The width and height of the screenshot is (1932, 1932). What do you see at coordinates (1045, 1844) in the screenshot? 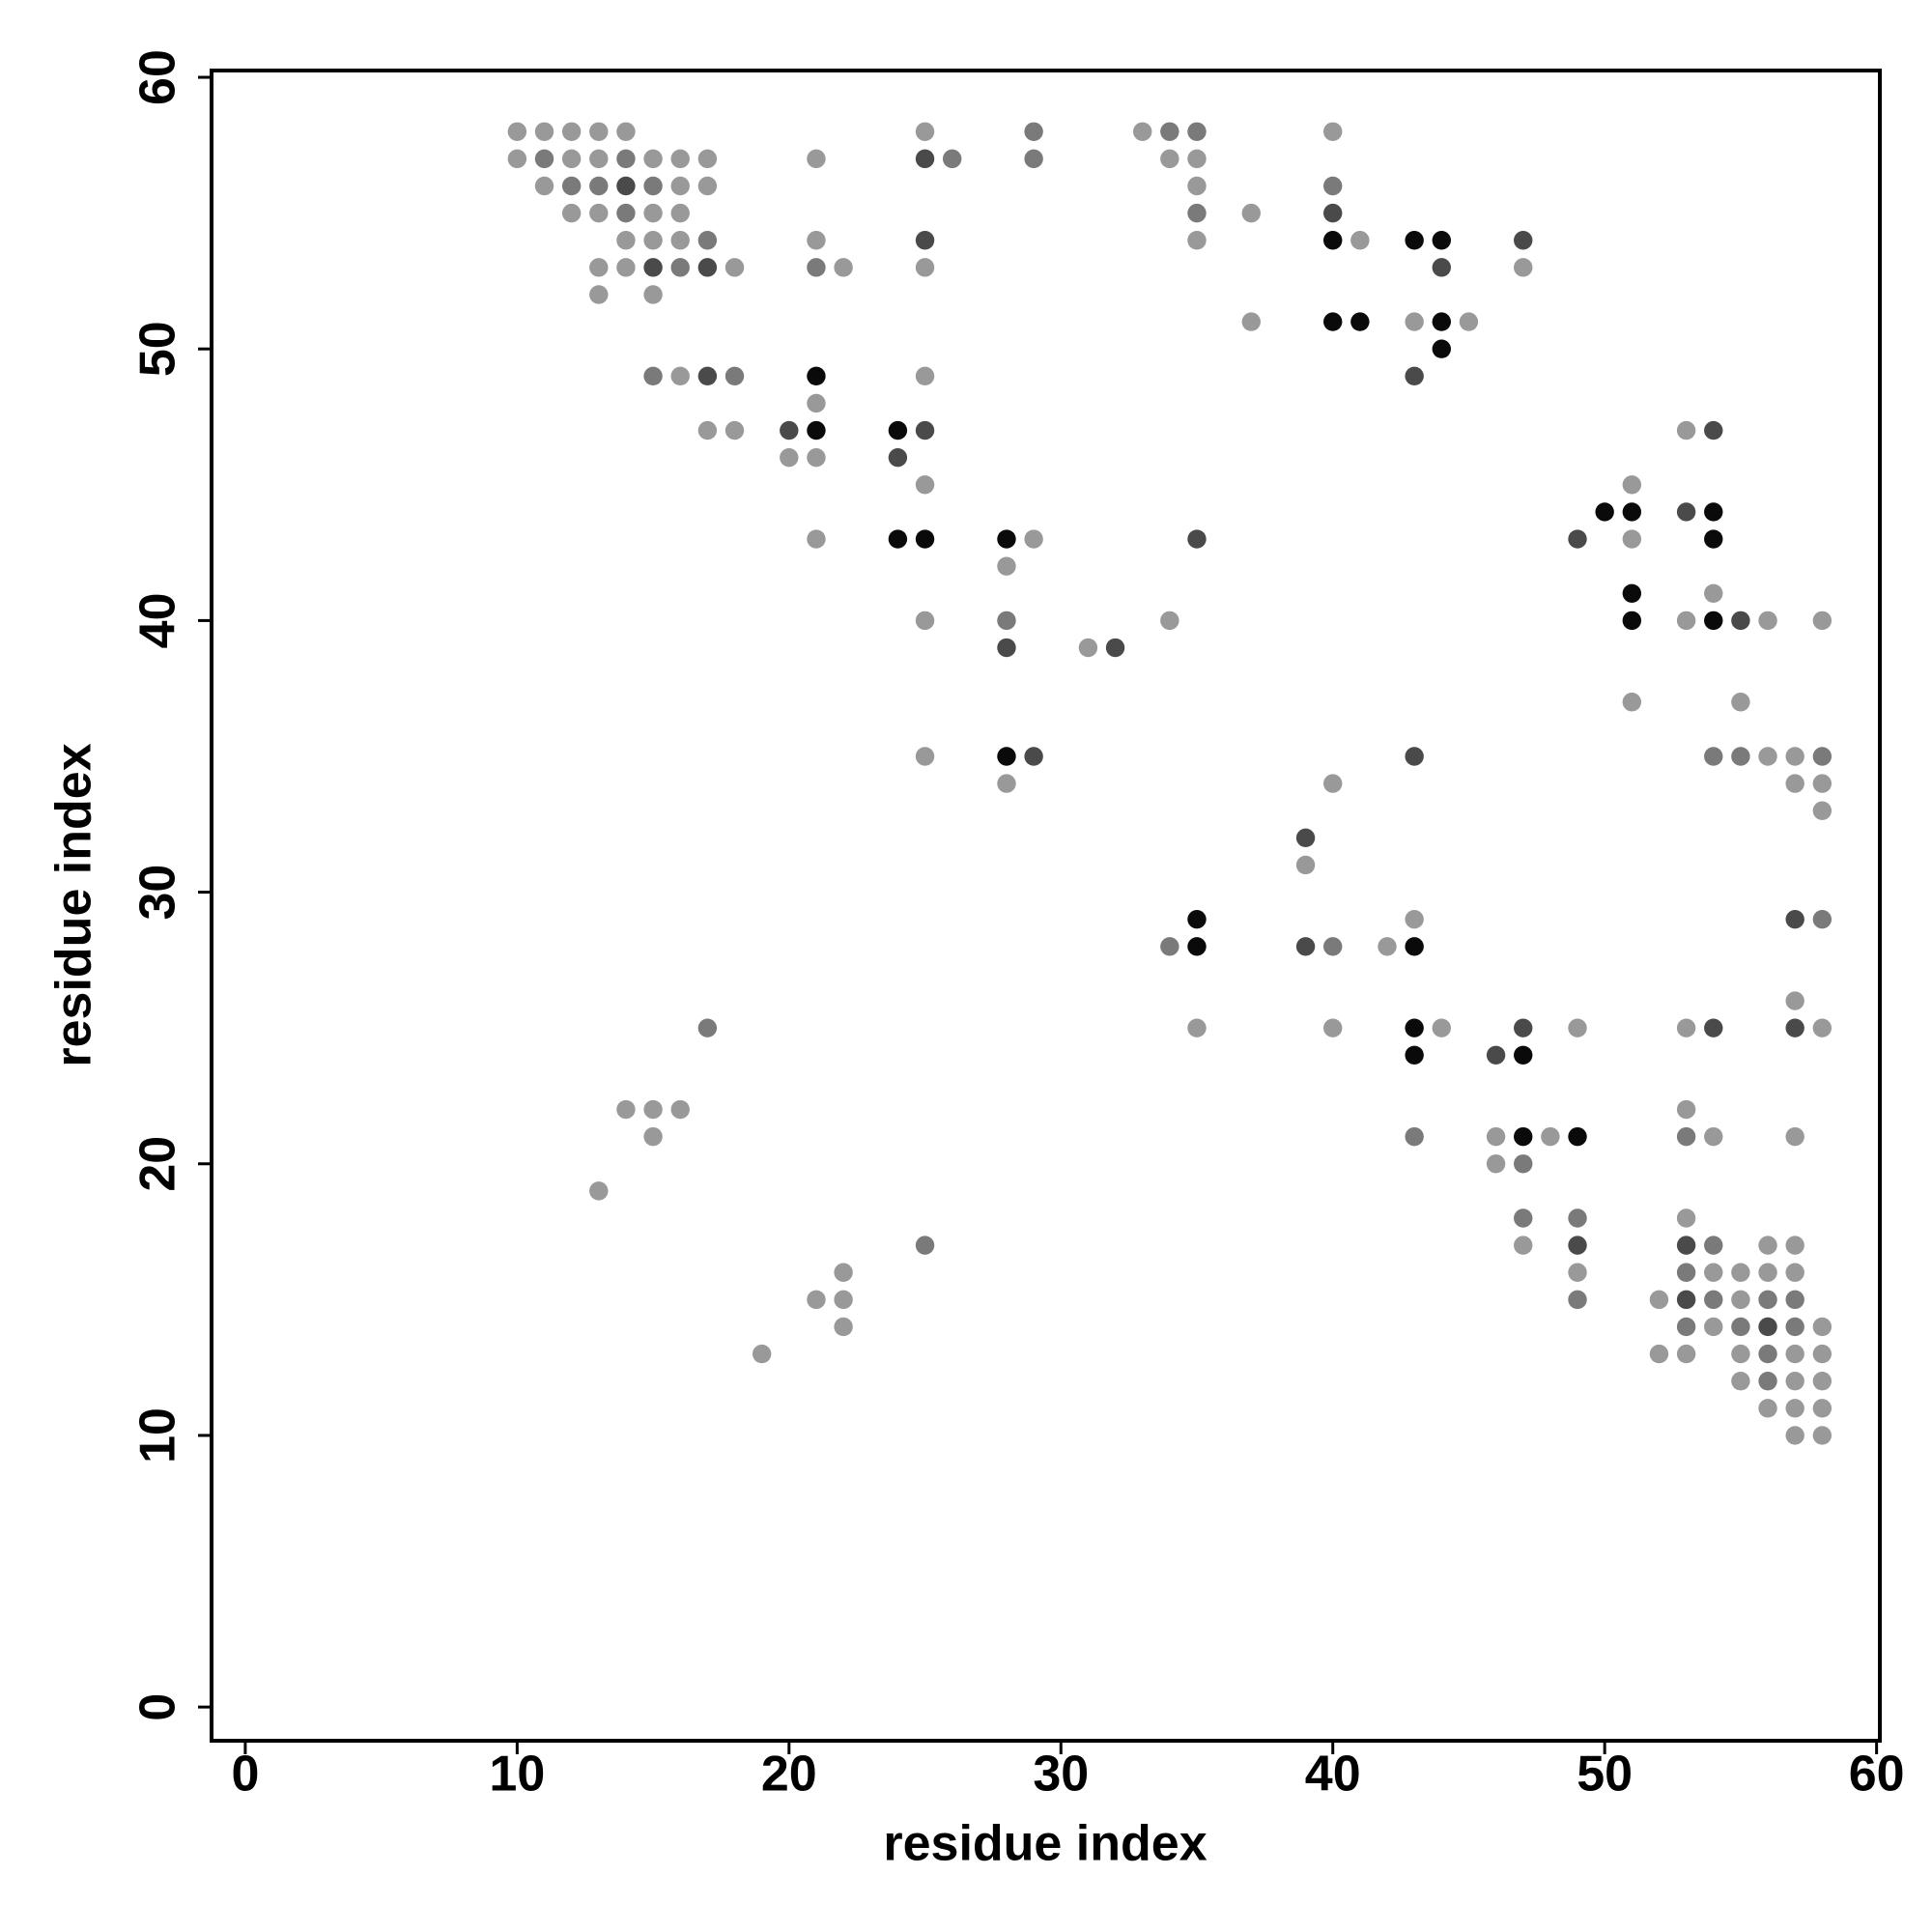
I see `x-axis-label: residue index` at bounding box center [1045, 1844].